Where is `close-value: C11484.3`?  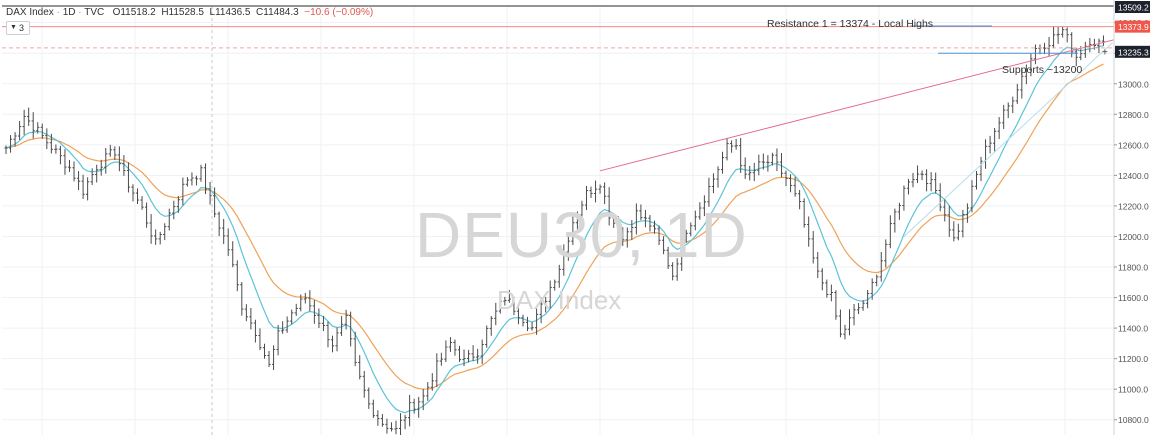 close-value: C11484.3 is located at coordinates (277, 12).